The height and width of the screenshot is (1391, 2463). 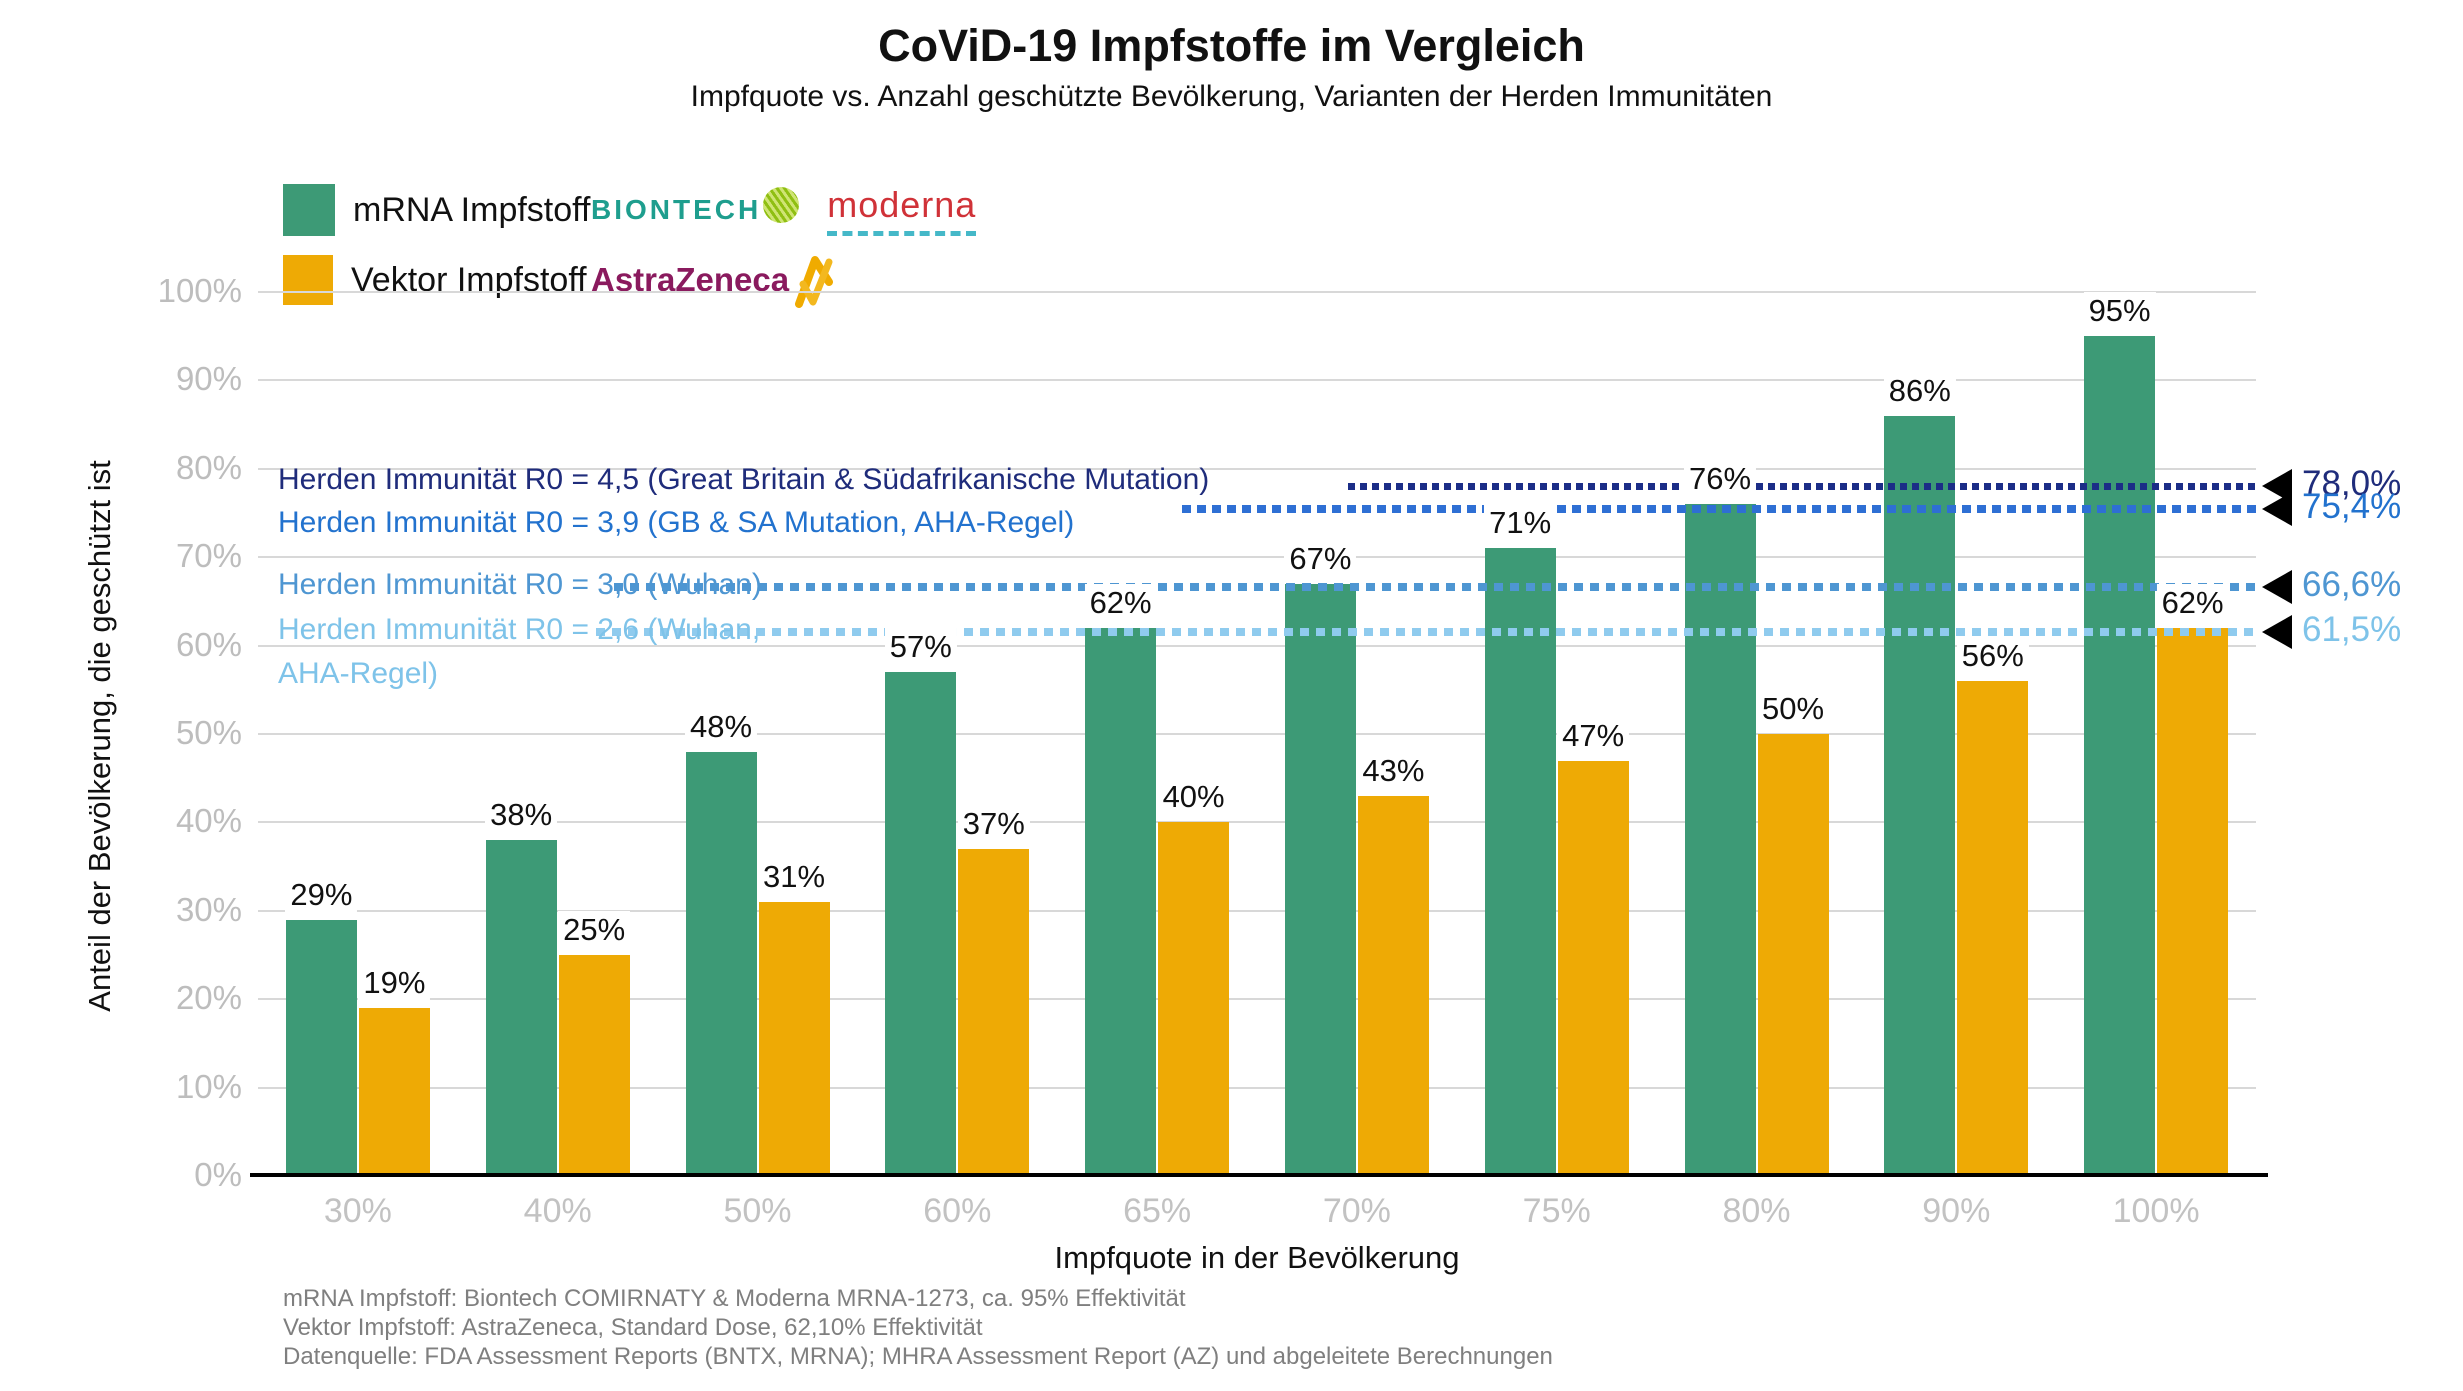 What do you see at coordinates (1393, 770) in the screenshot?
I see `bar-label-70%-1: 43%` at bounding box center [1393, 770].